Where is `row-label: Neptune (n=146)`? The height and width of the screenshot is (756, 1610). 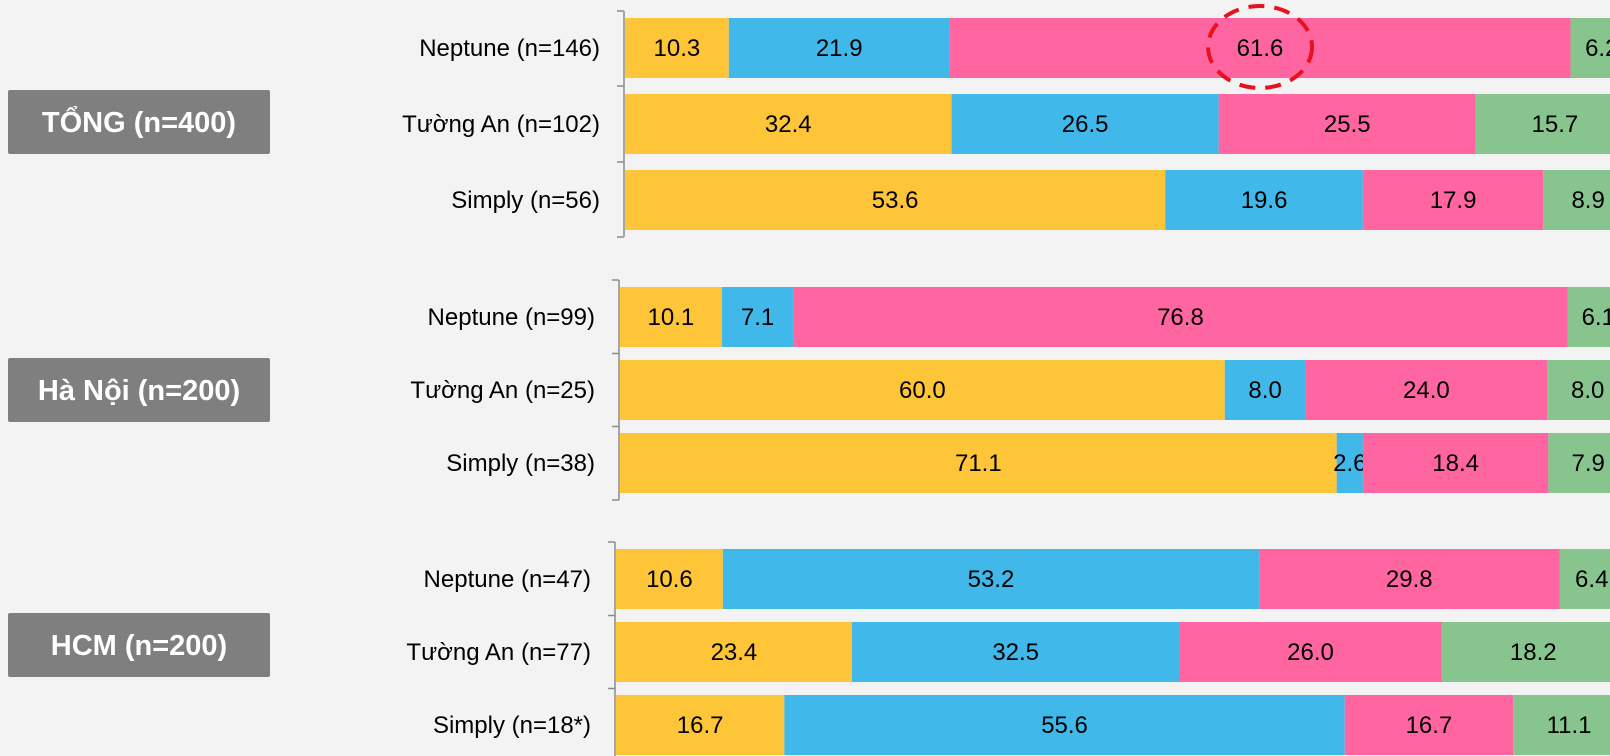
row-label: Neptune (n=146) is located at coordinates (509, 48).